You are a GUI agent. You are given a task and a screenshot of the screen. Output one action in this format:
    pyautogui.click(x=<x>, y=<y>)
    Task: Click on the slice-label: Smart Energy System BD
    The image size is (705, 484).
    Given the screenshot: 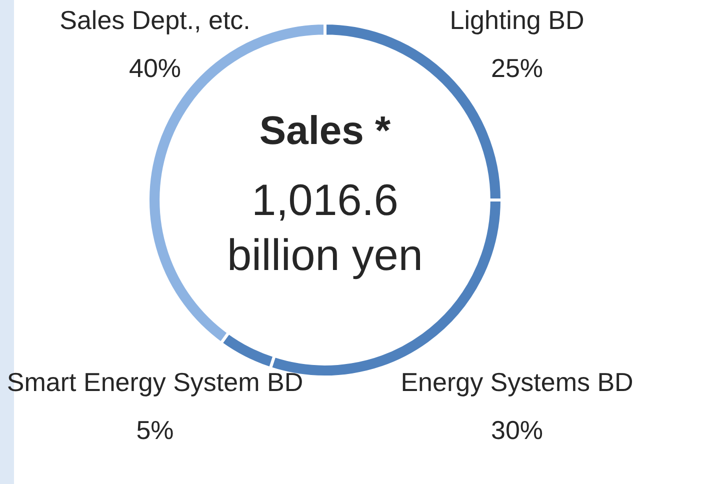 What is the action you would take?
    pyautogui.click(x=155, y=382)
    